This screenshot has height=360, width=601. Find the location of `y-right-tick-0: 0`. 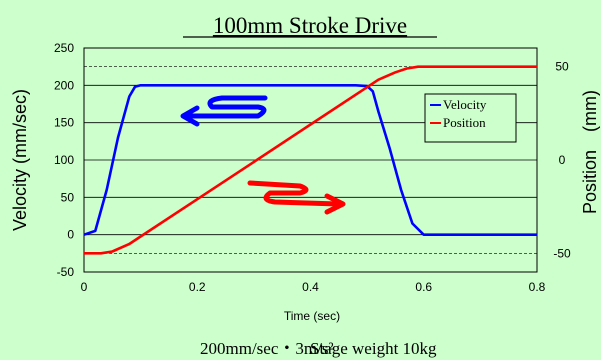

y-right-tick-0: 0 is located at coordinates (562, 160).